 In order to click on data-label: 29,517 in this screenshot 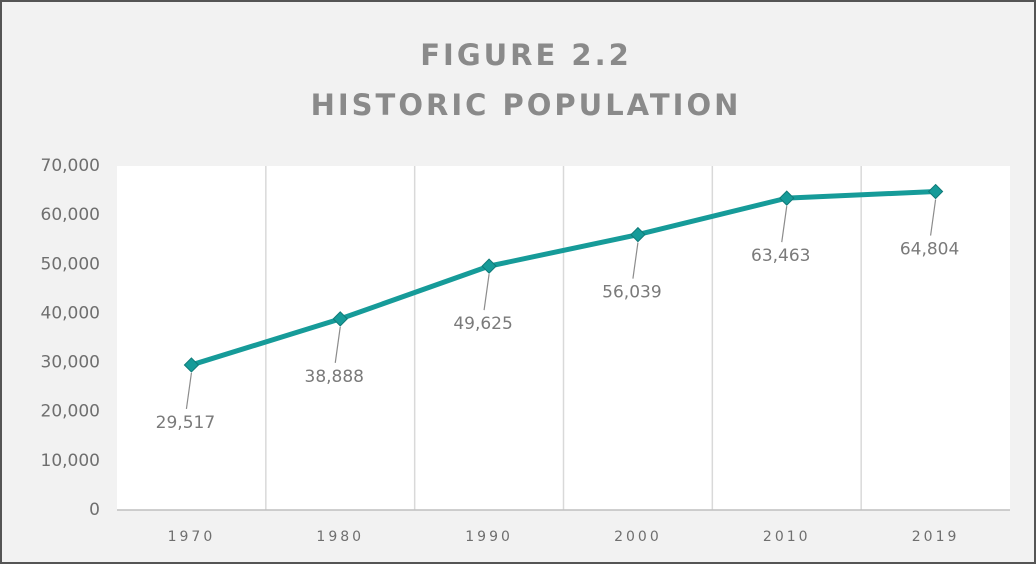, I will do `click(185, 423)`.